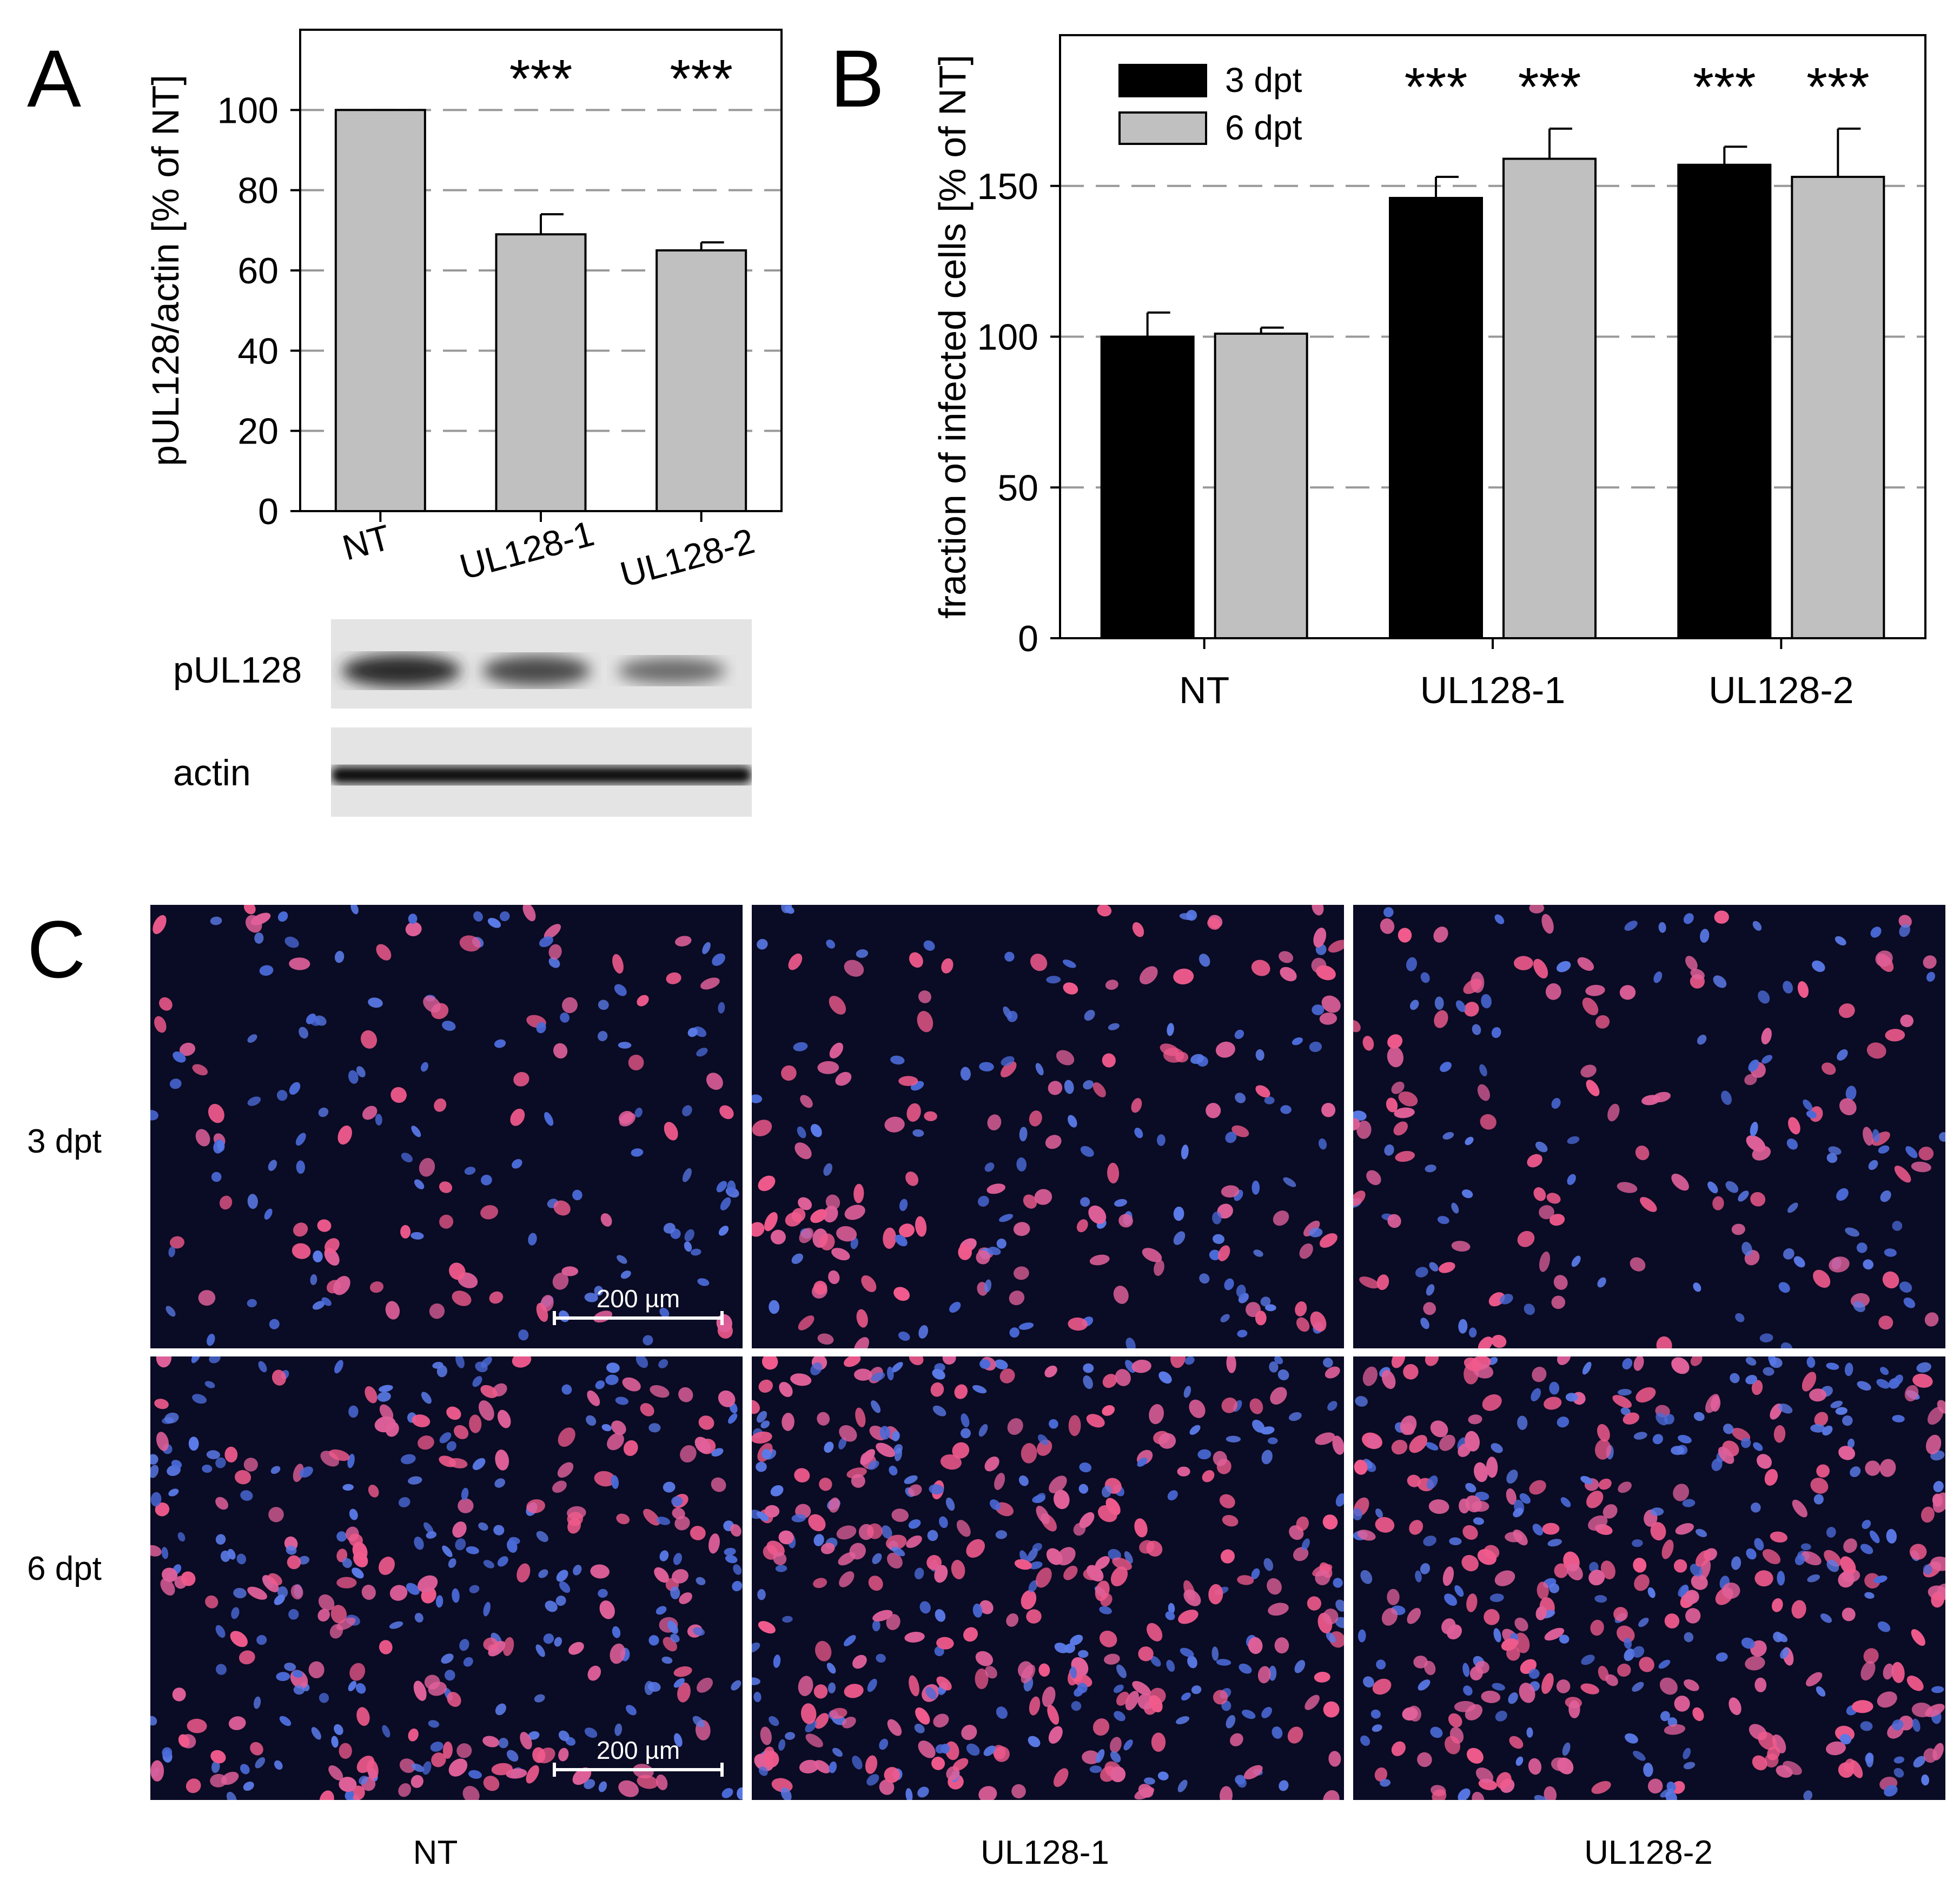 Image resolution: width=1960 pixels, height=1893 pixels. I want to click on y-tick-label: 150, so click(1007, 186).